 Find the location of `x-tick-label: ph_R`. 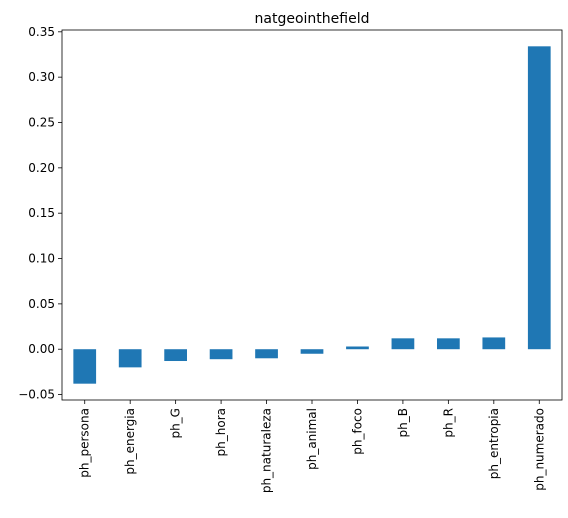

x-tick-label: ph_R is located at coordinates (448, 423).